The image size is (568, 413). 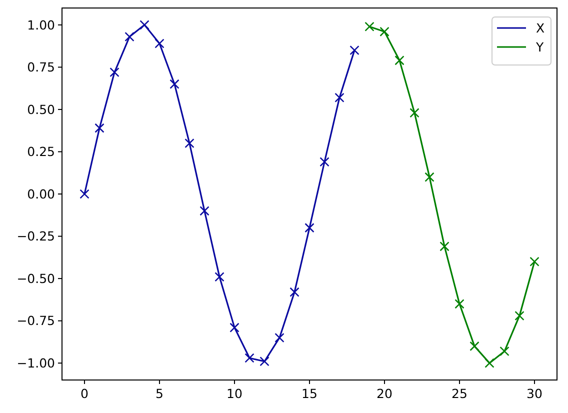 I want to click on y-tick-label: −0.25, so click(x=35, y=236).